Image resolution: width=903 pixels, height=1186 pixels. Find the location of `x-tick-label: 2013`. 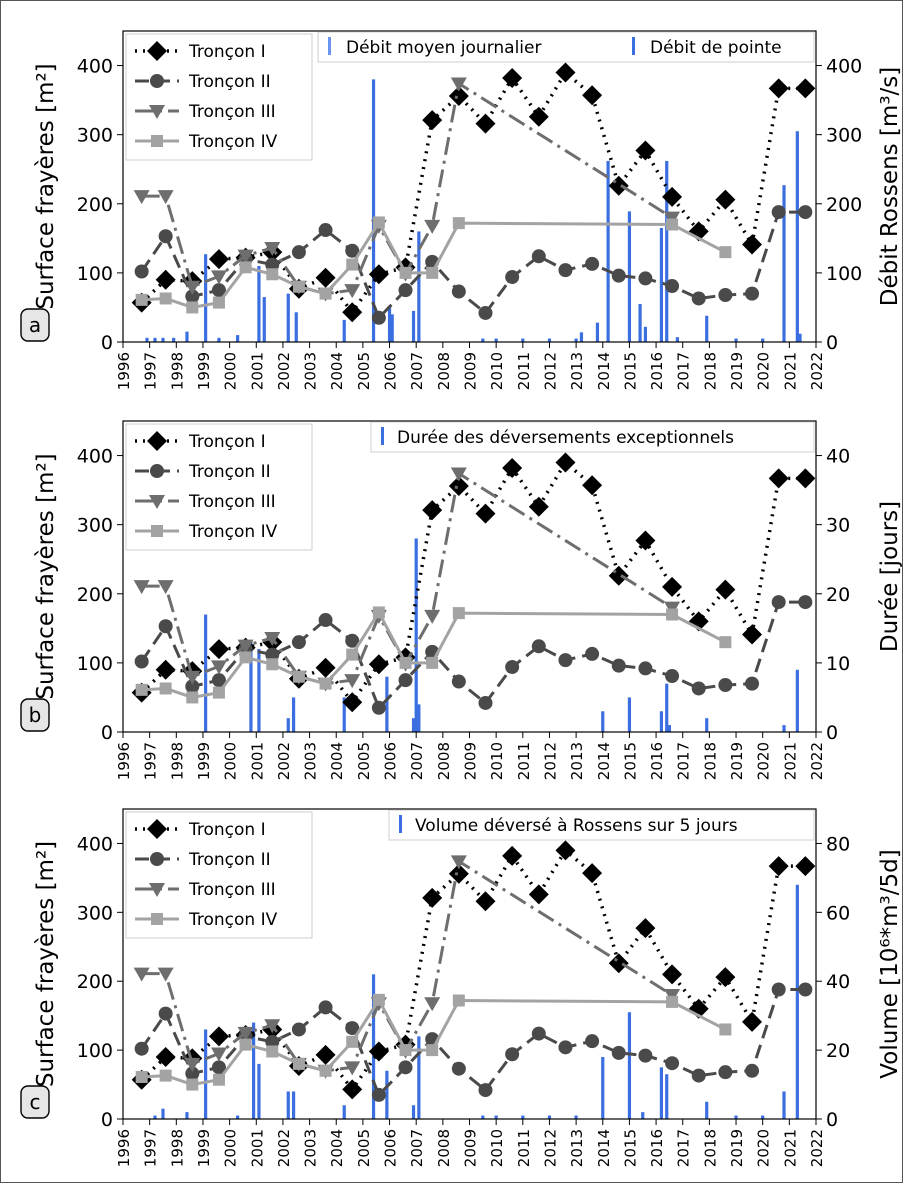

x-tick-label: 2013 is located at coordinates (577, 1148).